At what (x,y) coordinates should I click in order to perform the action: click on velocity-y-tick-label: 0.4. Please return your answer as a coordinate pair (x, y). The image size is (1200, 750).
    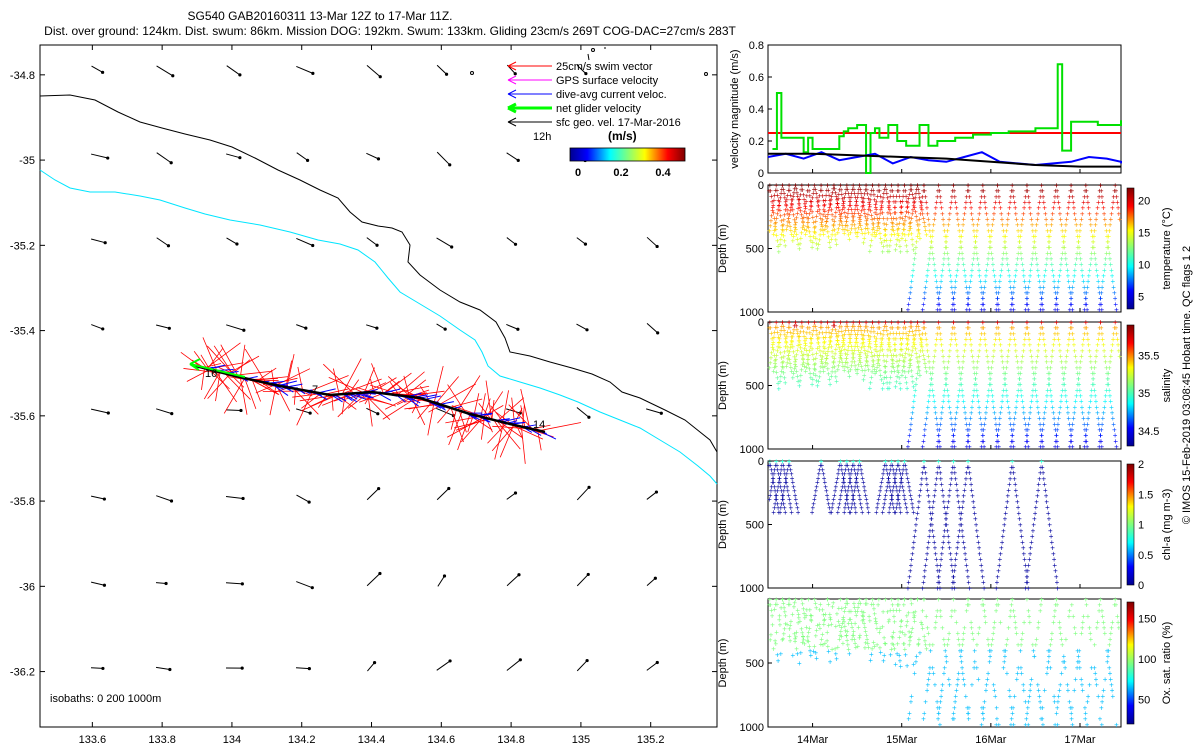
    Looking at the image, I should click on (756, 110).